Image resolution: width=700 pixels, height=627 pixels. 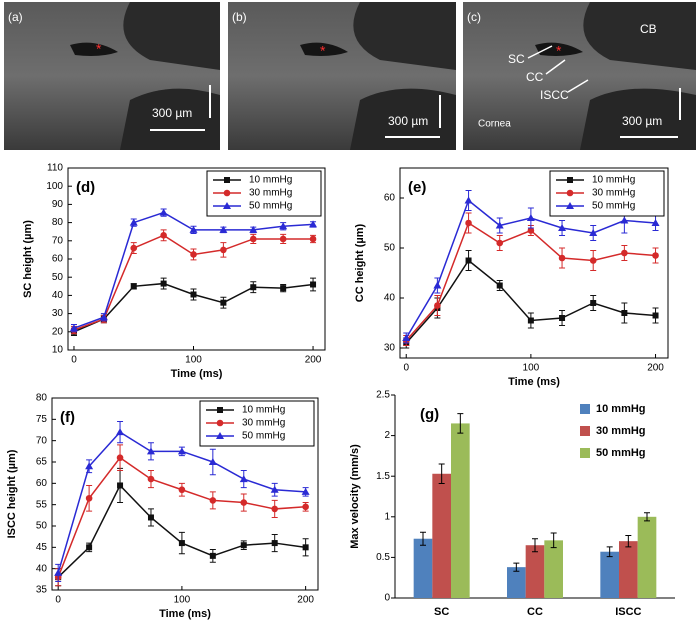 I want to click on x-tick-label: 0, so click(x=74, y=360).